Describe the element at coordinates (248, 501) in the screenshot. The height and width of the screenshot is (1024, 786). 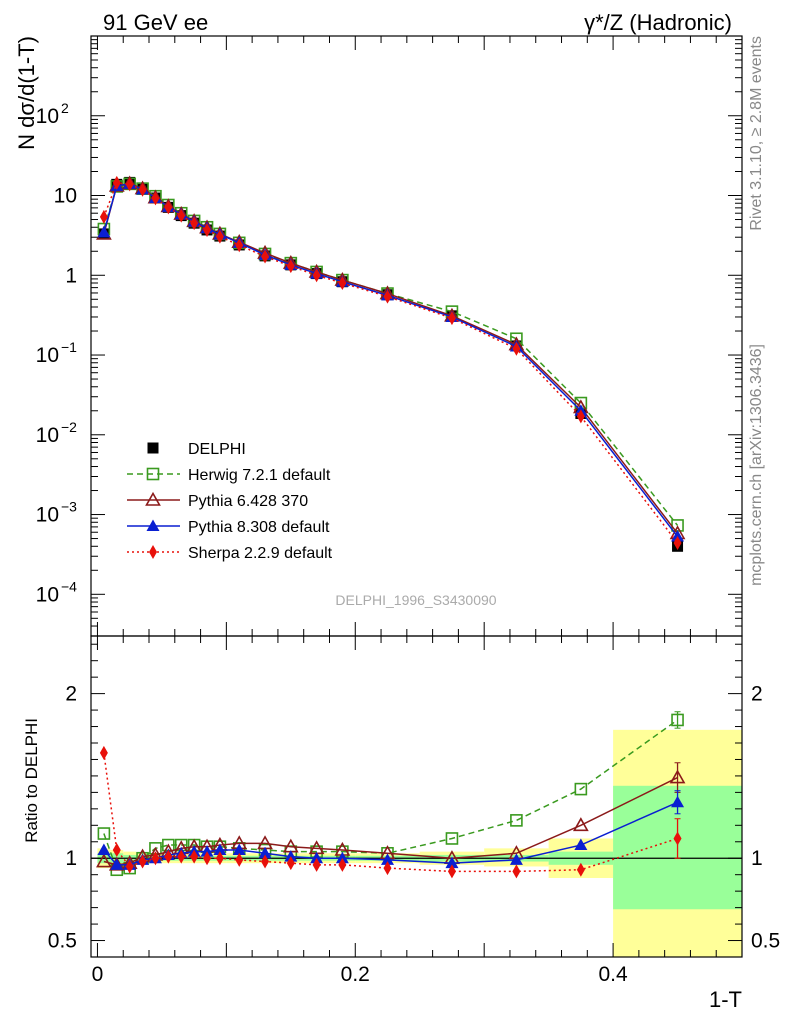
I see `legend-label: Pythia 6.428 370` at that location.